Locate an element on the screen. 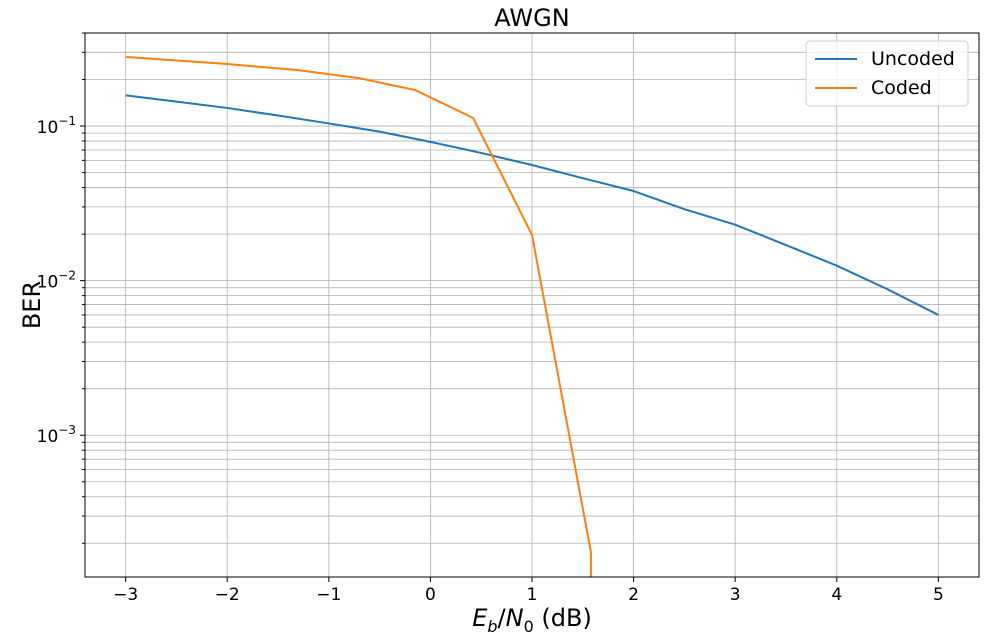 The width and height of the screenshot is (984, 639). x-tick-label: 5 is located at coordinates (938, 595).